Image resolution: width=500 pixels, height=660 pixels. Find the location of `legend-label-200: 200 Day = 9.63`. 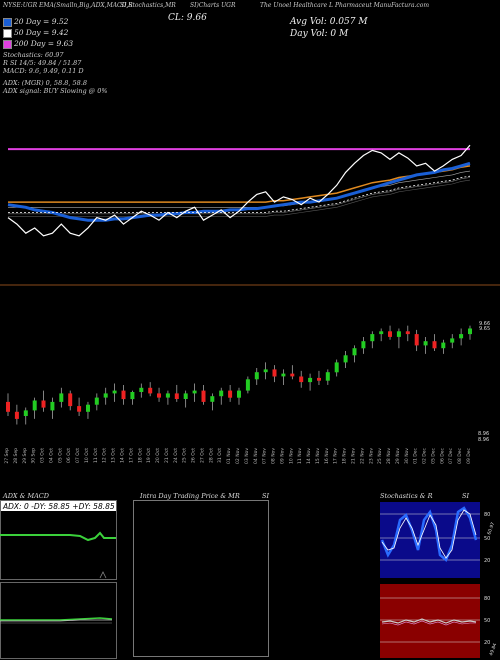

legend-label-200: 200 Day = 9.63 is located at coordinates (44, 43).